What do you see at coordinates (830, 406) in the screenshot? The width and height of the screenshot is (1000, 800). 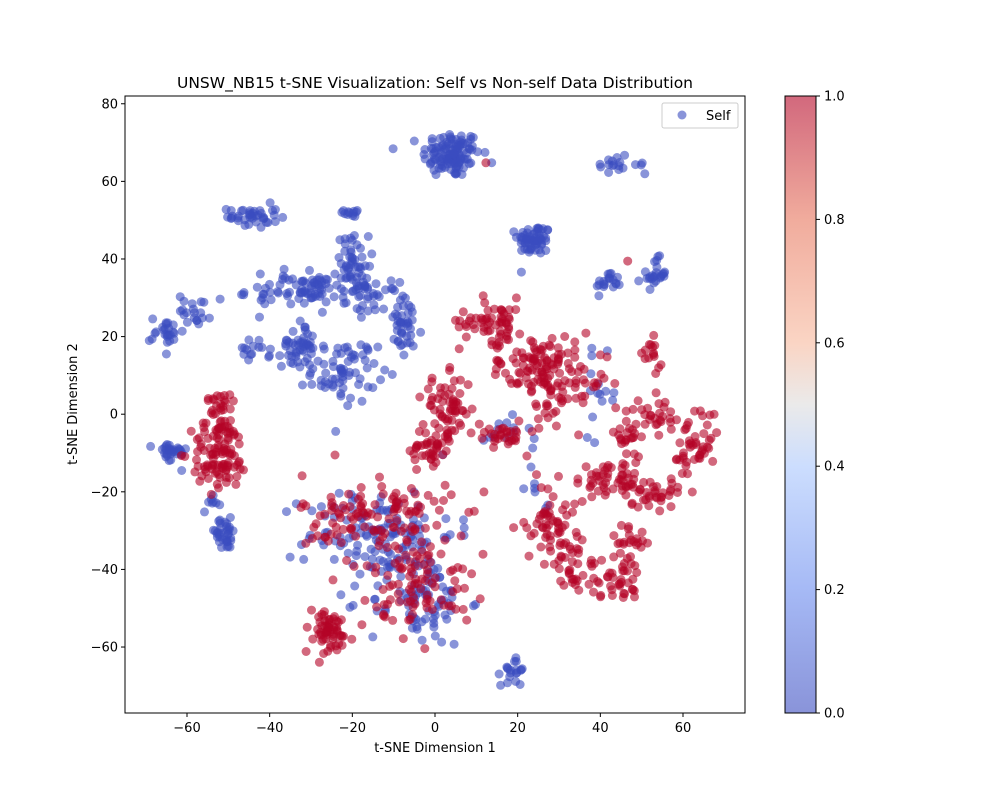 I see `colorbar-ticks: 0.0 0.2 0.4 0.6 0.8 1.0` at bounding box center [830, 406].